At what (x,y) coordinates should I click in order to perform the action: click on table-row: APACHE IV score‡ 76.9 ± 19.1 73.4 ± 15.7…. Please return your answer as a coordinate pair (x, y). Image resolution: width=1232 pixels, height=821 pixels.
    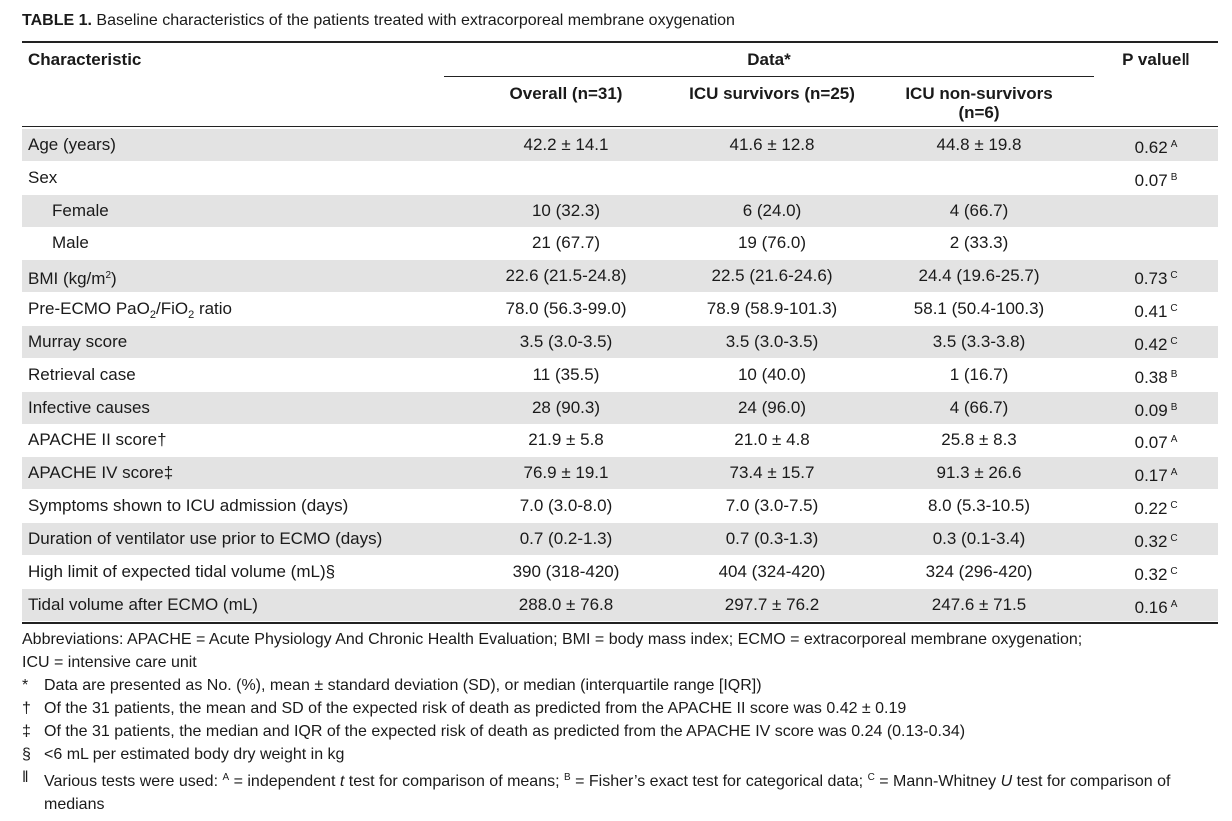
    Looking at the image, I should click on (620, 473).